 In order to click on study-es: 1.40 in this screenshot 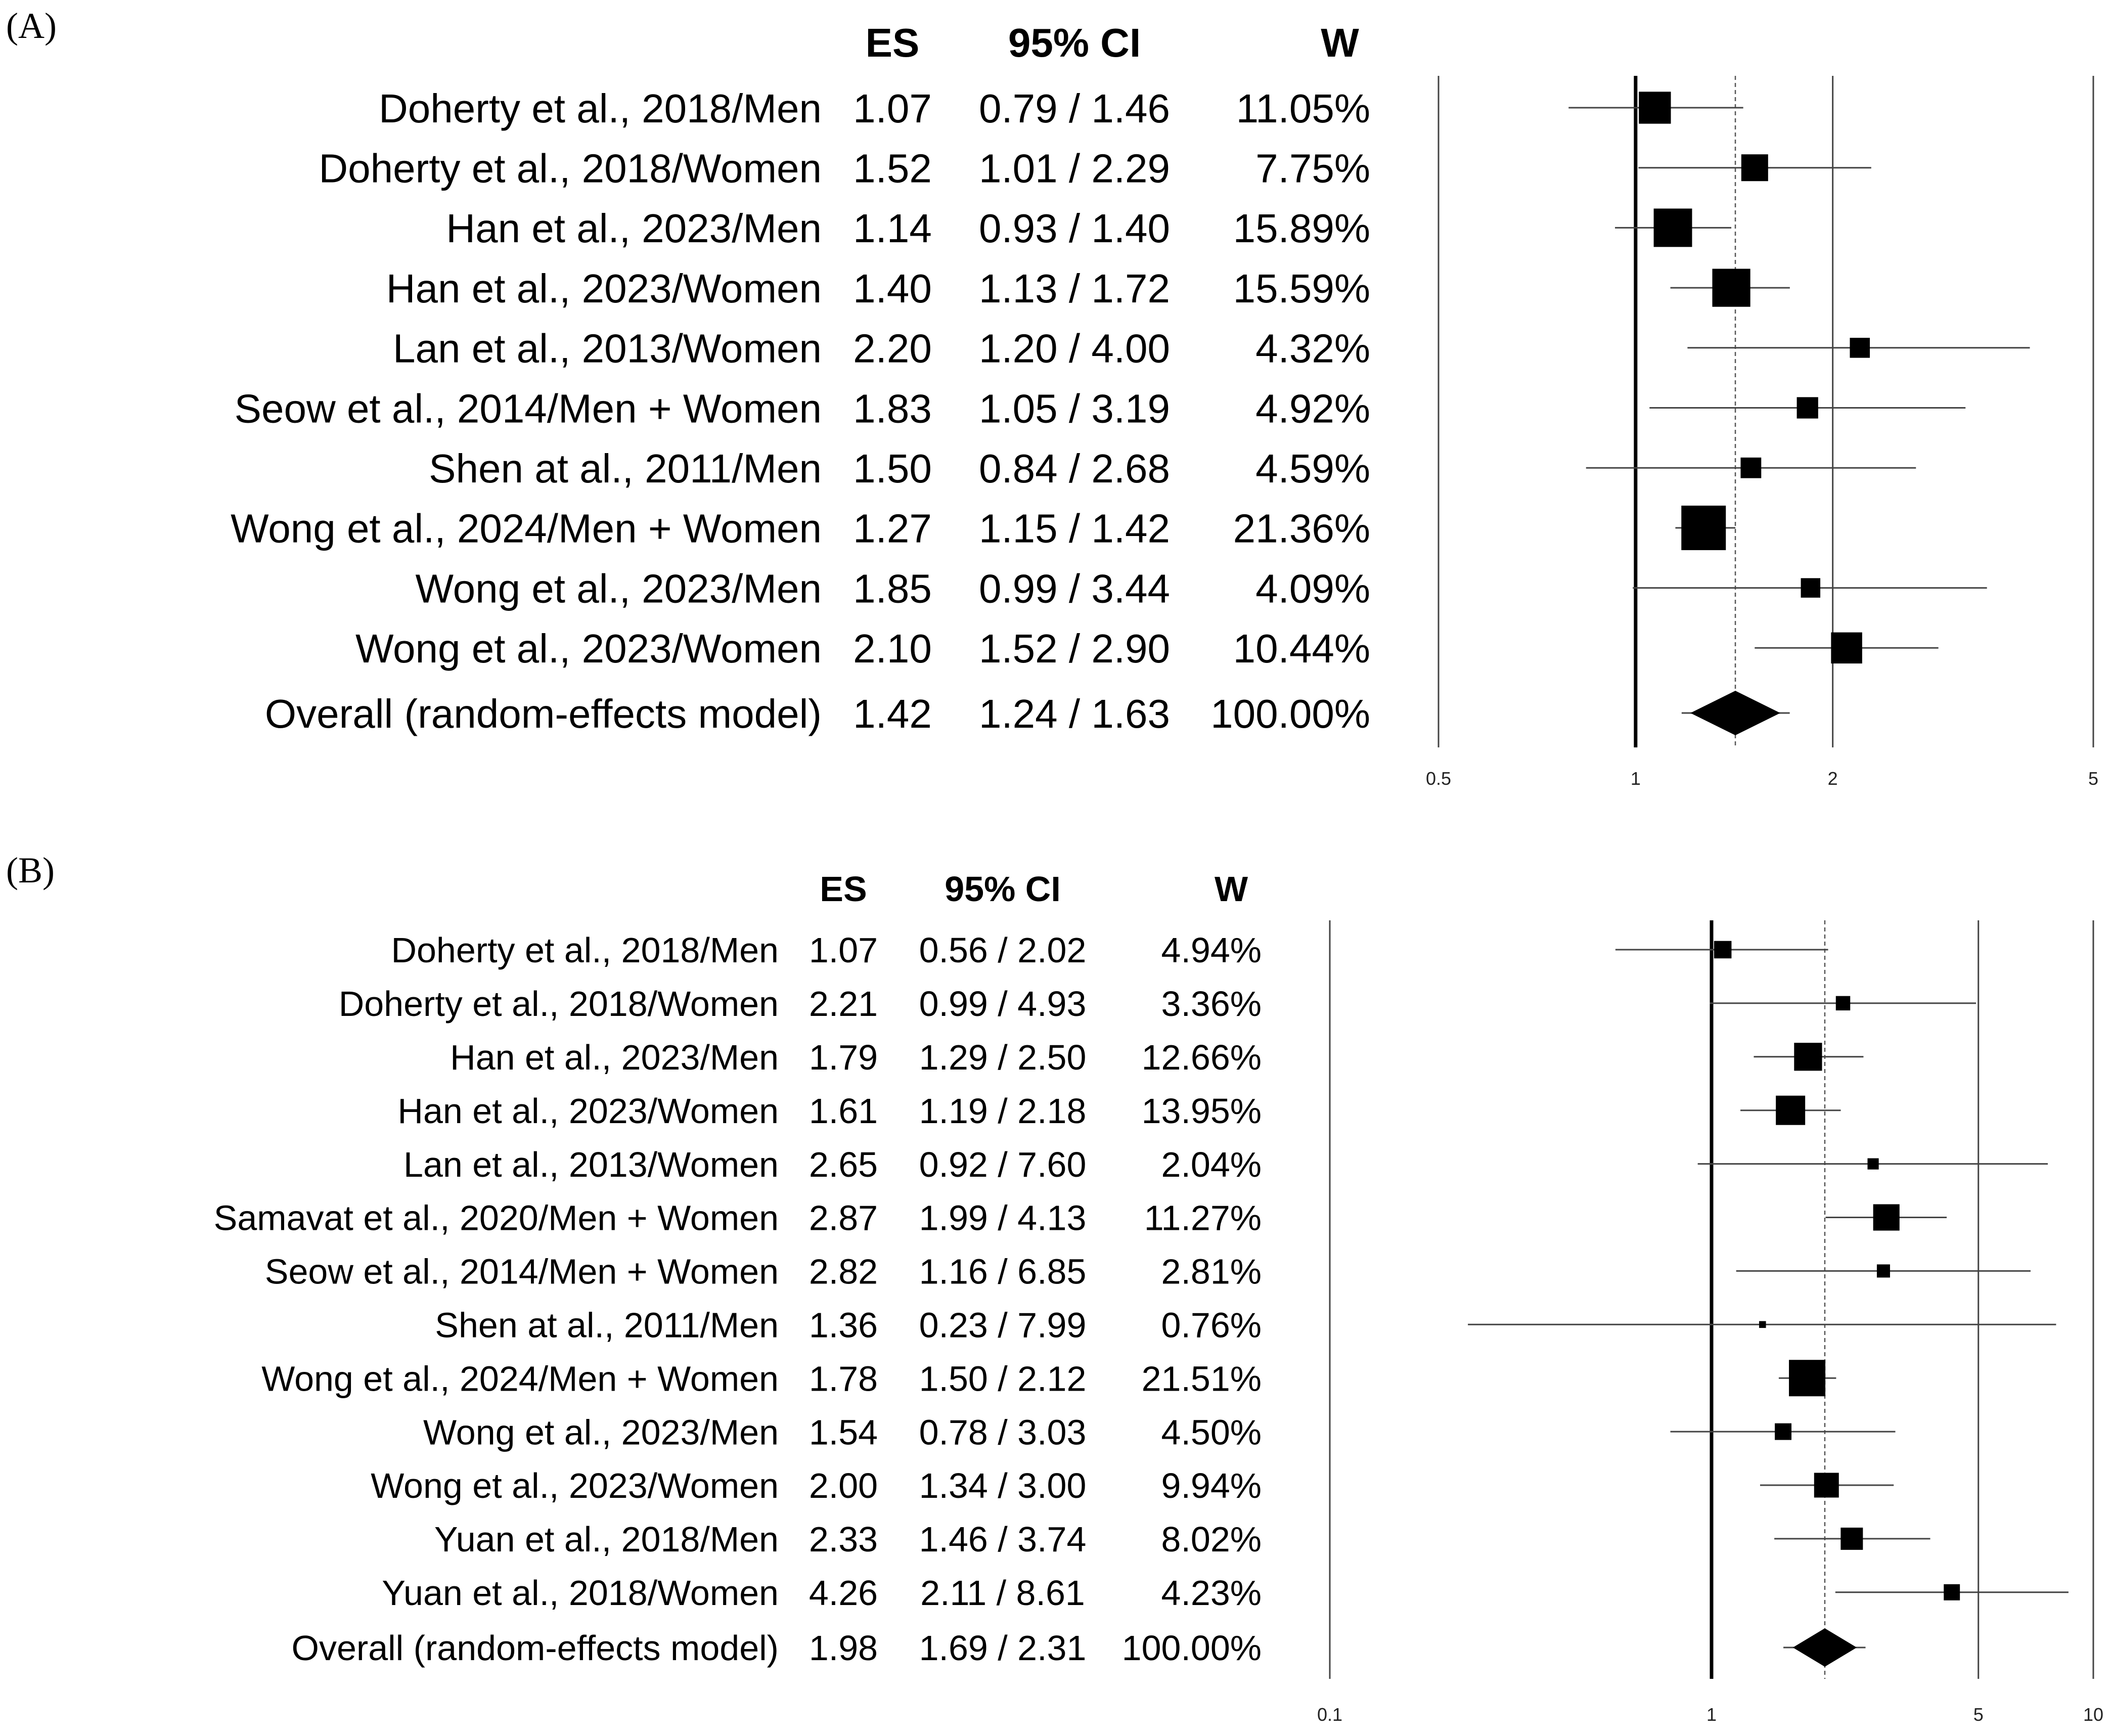, I will do `click(892, 288)`.